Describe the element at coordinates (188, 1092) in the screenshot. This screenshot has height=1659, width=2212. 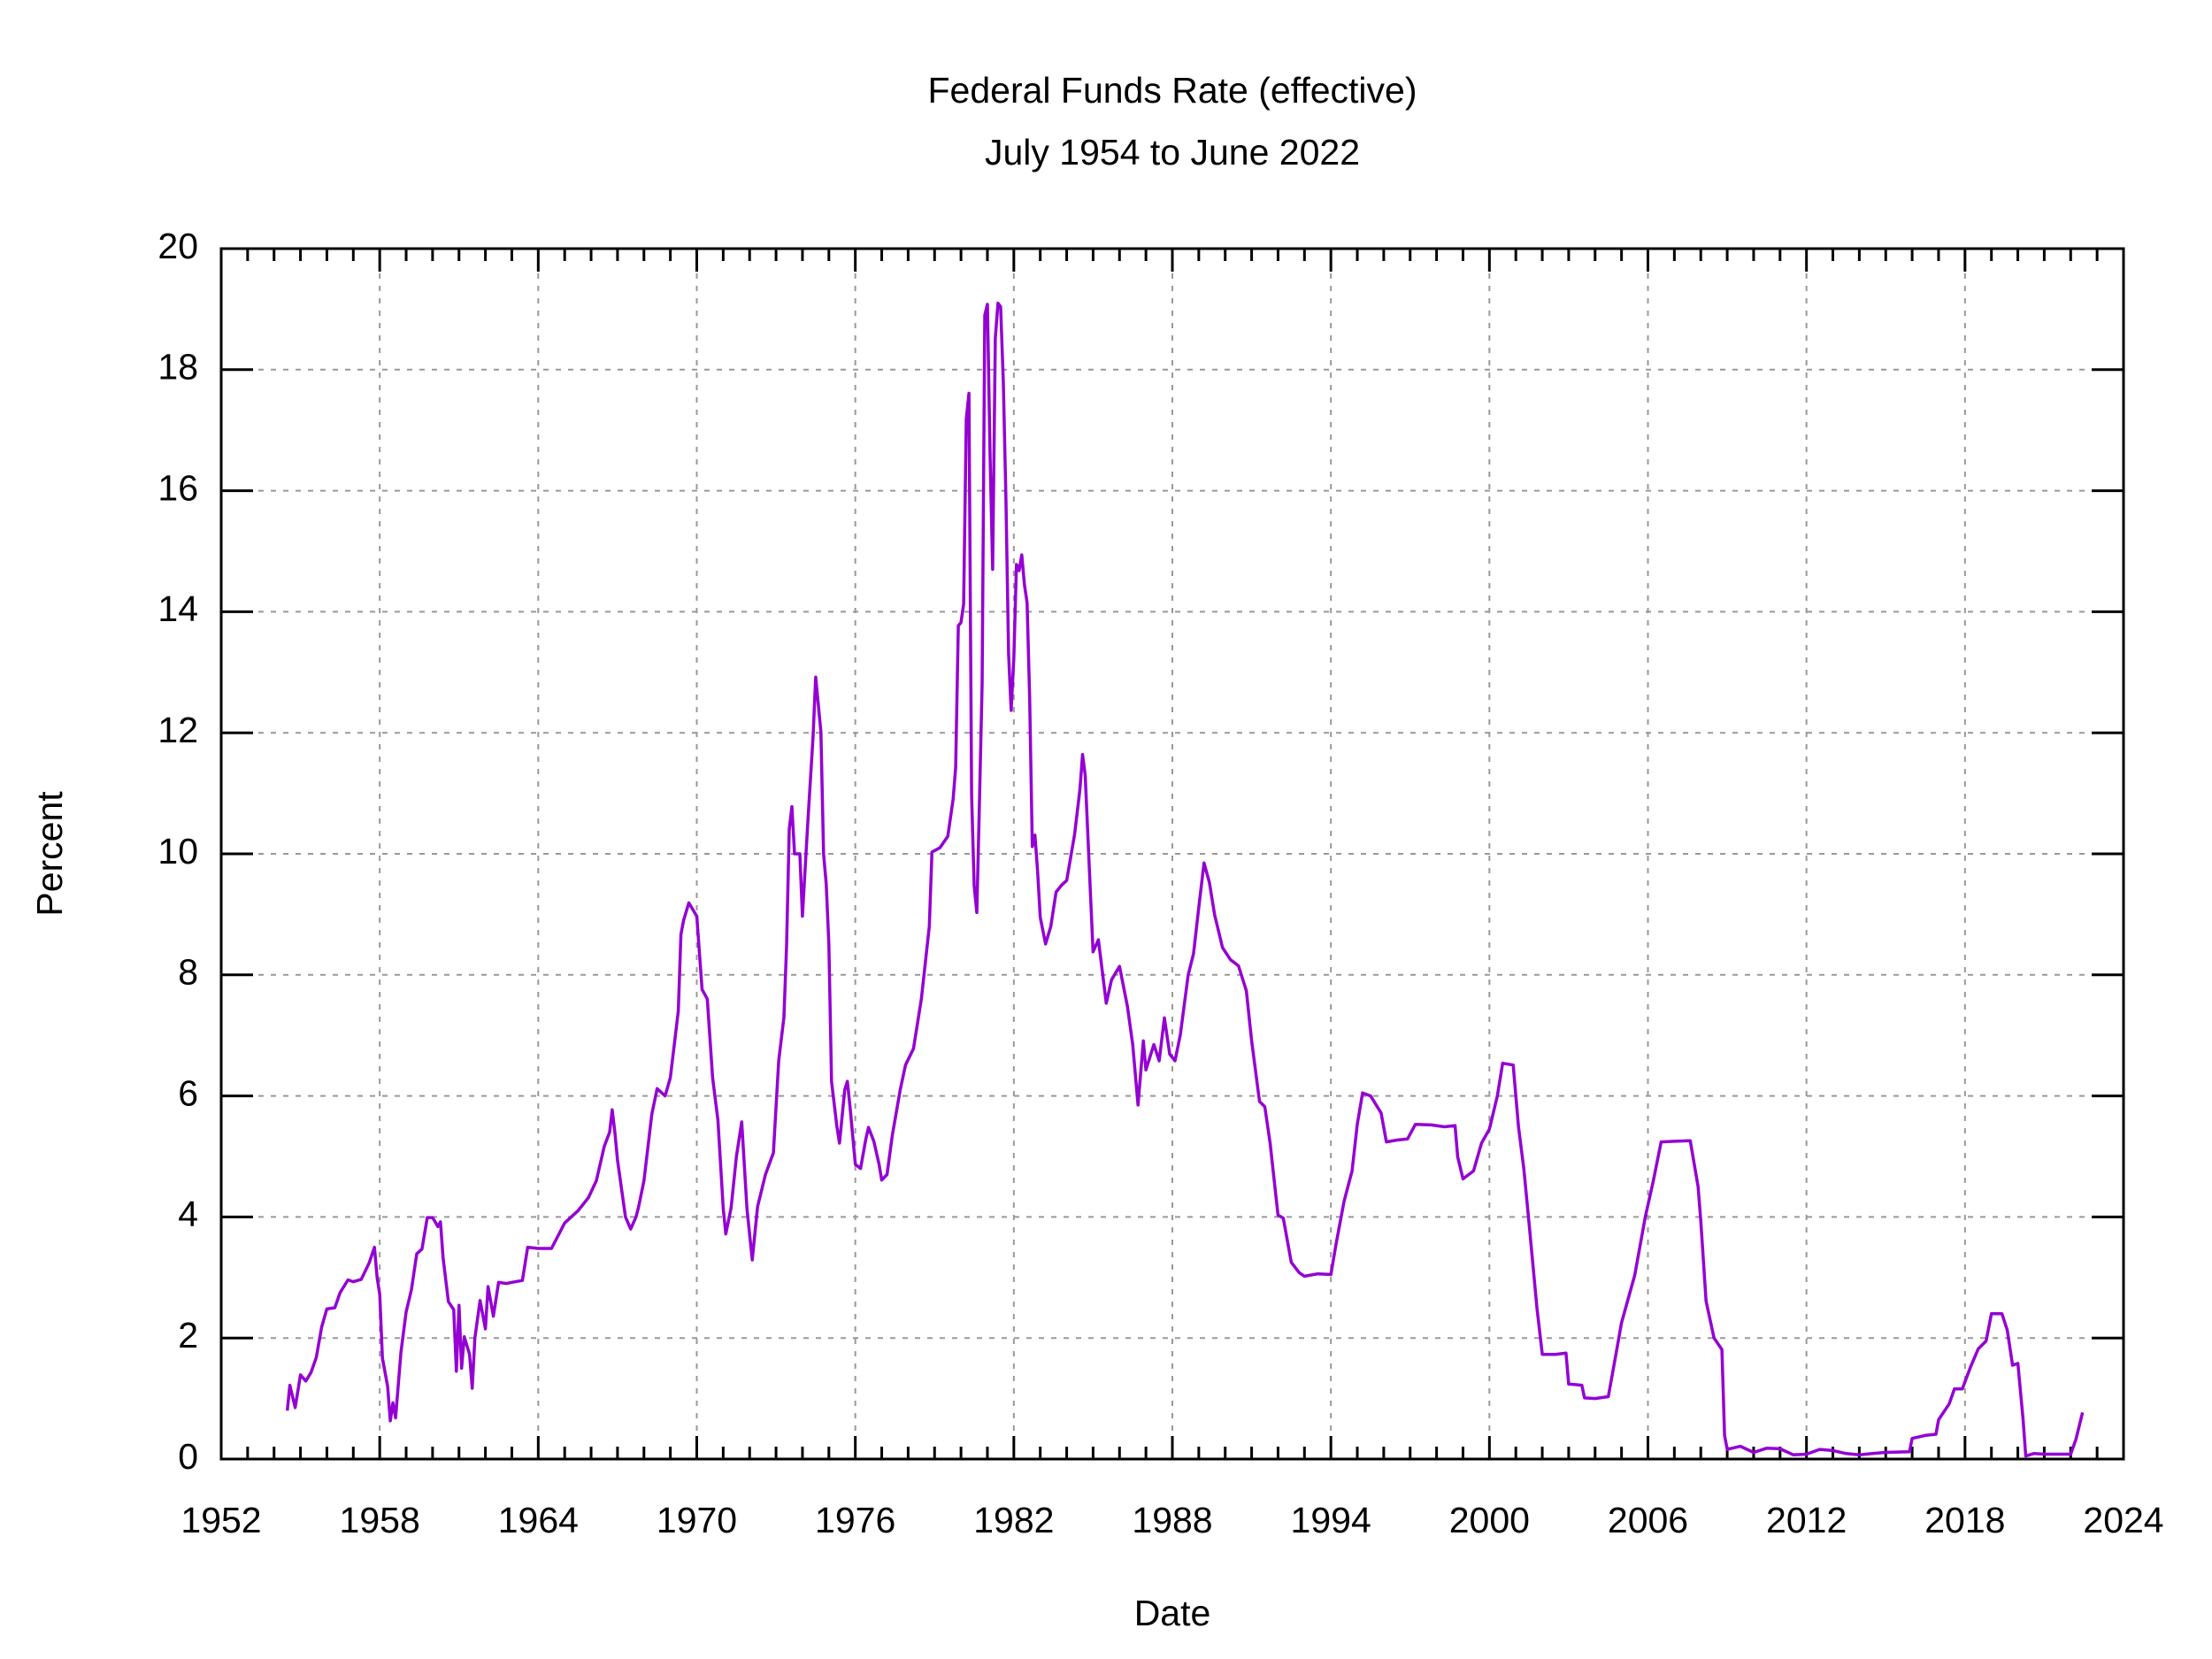
I see `y-tick-label: 6` at that location.